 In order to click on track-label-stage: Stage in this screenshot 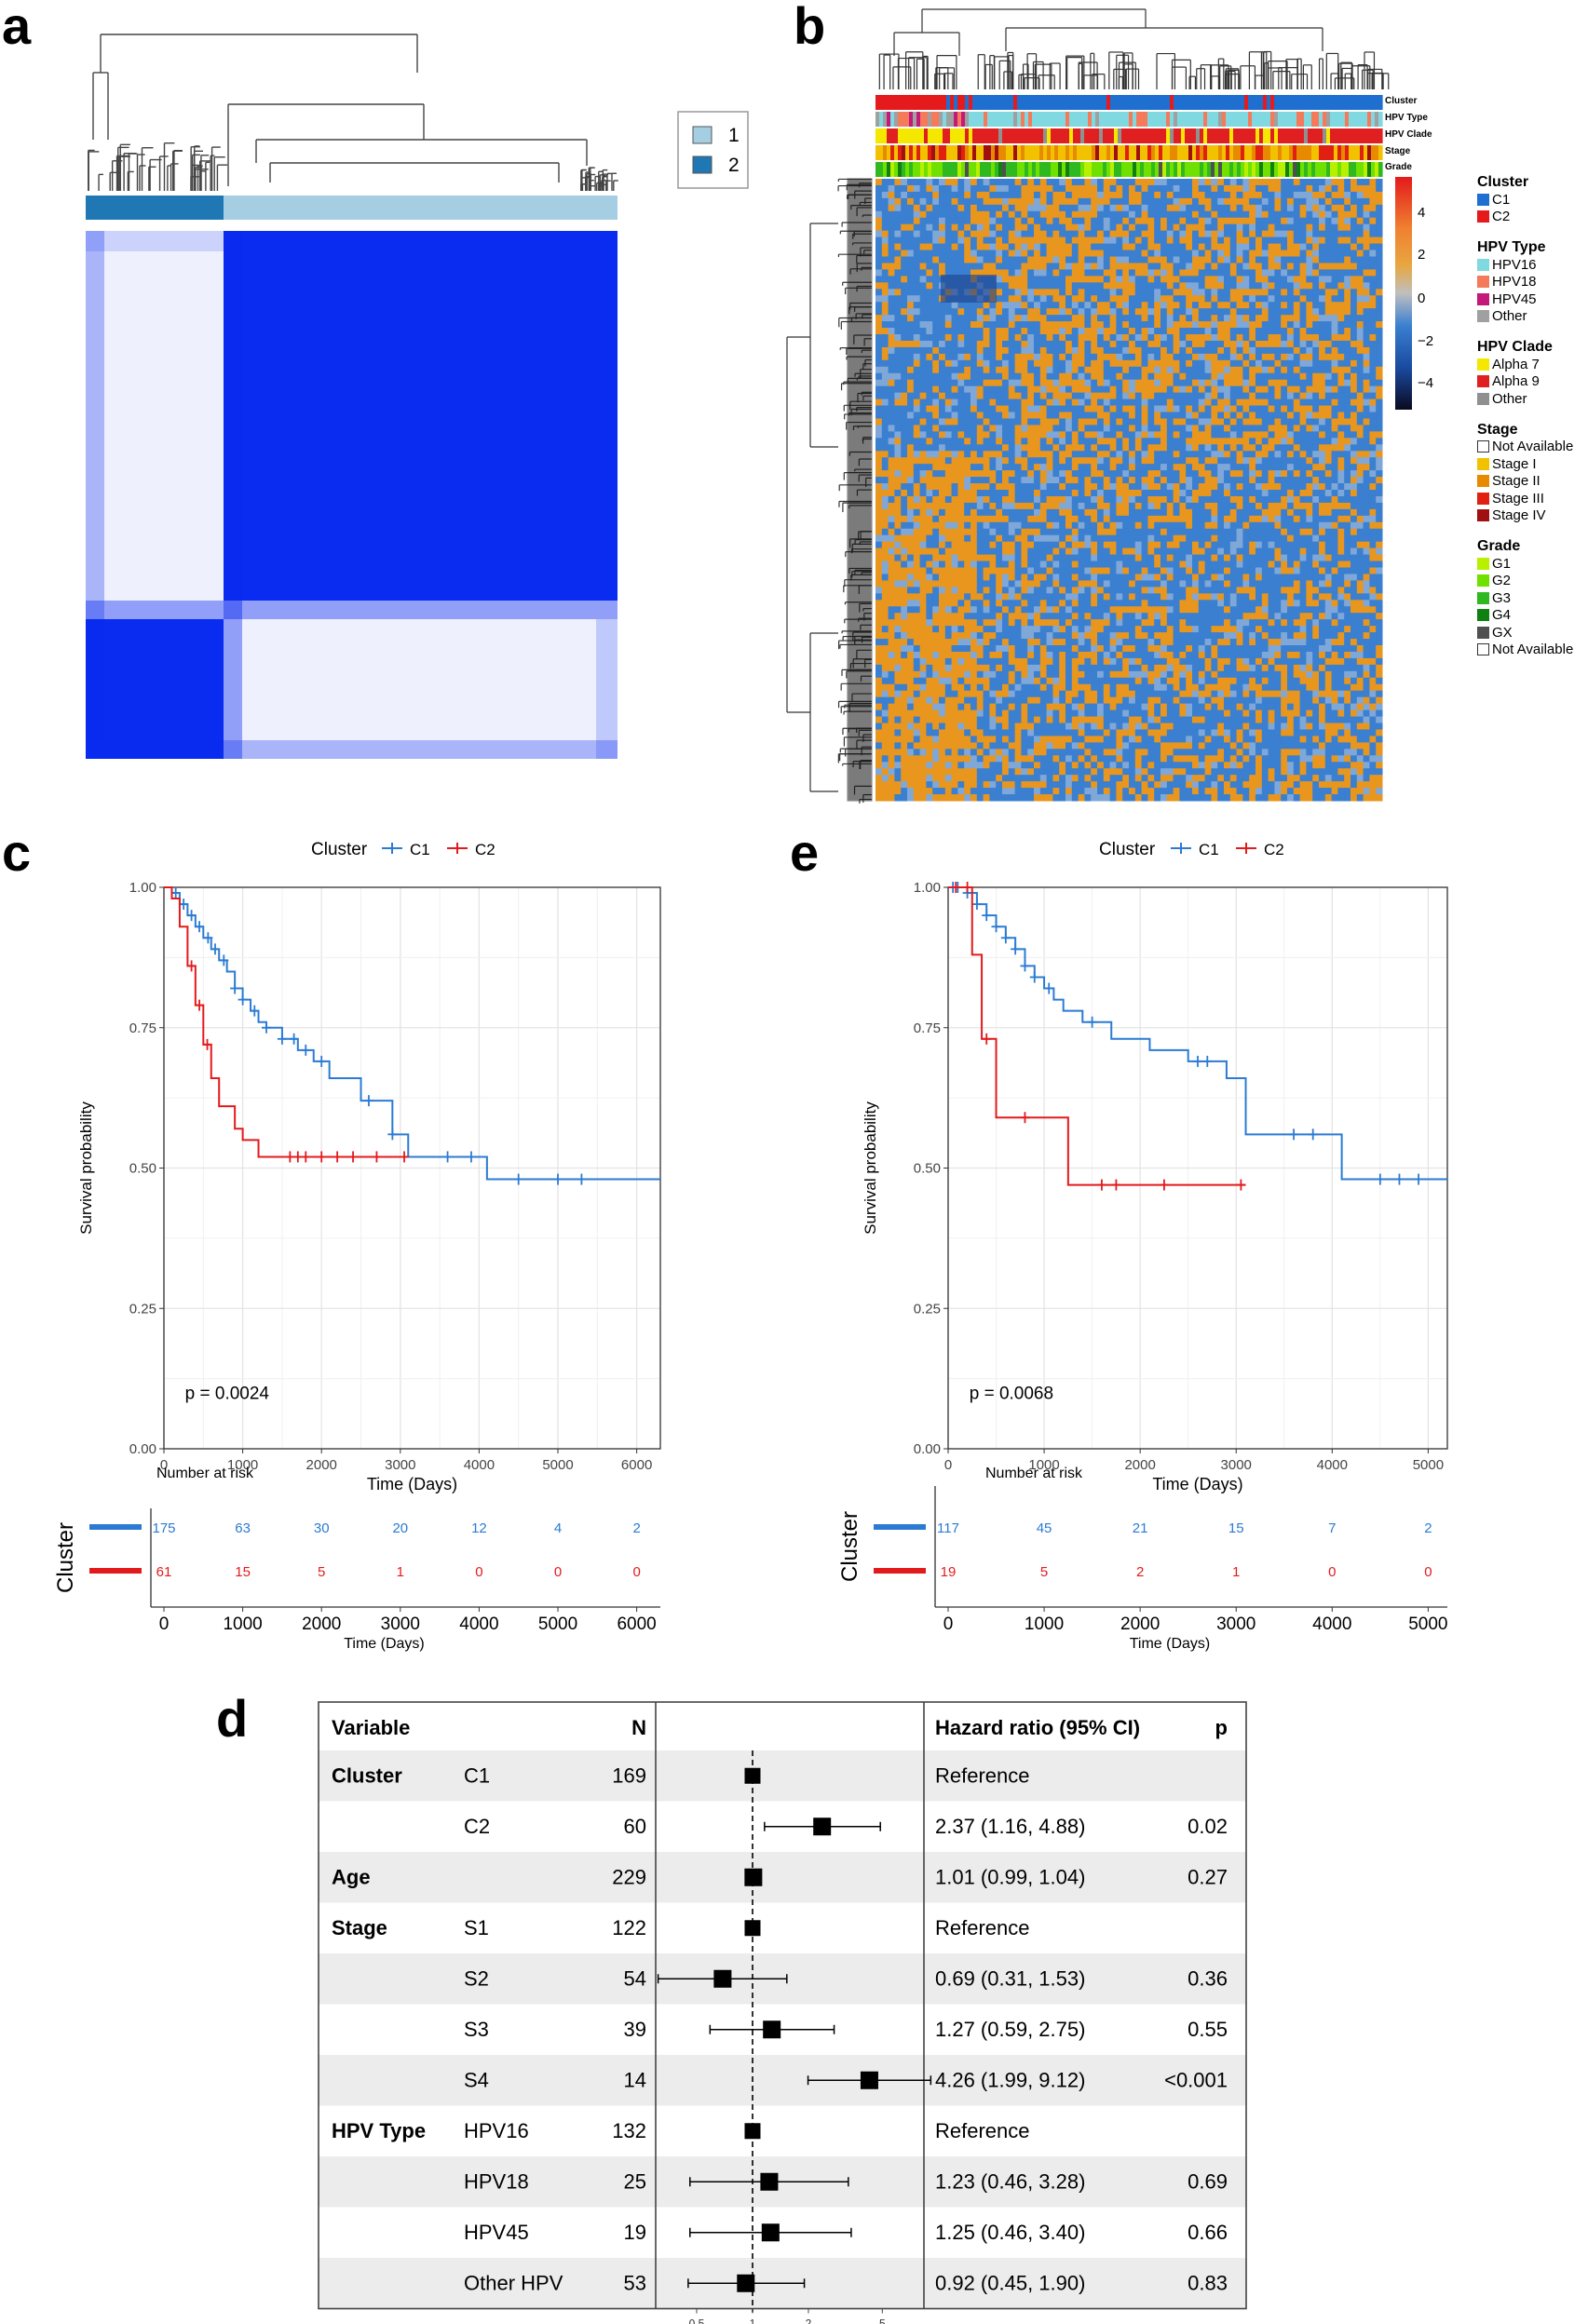, I will do `click(1398, 151)`.